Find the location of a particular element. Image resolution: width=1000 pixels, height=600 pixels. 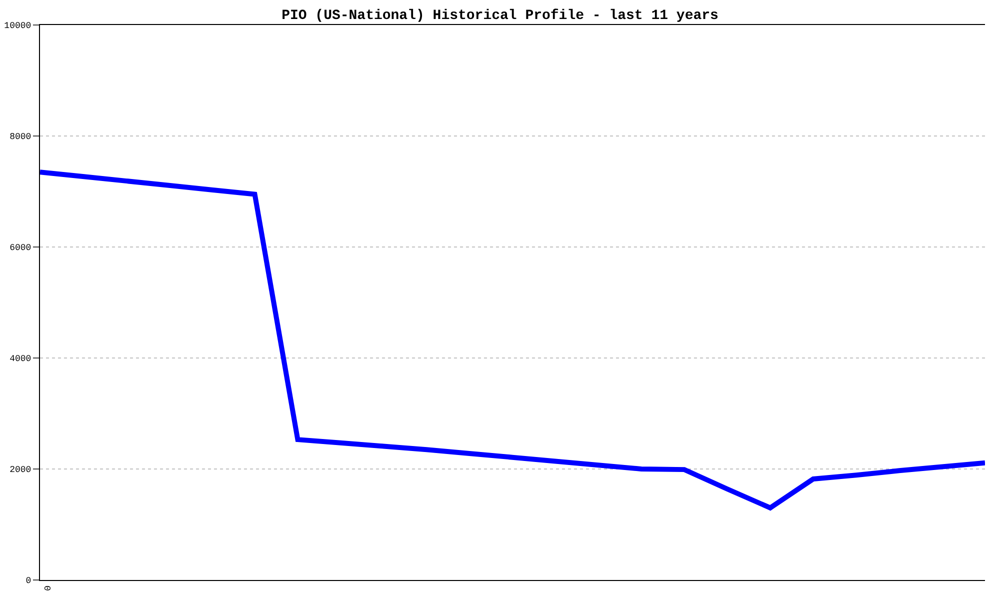

text: 0 is located at coordinates (47, 588).